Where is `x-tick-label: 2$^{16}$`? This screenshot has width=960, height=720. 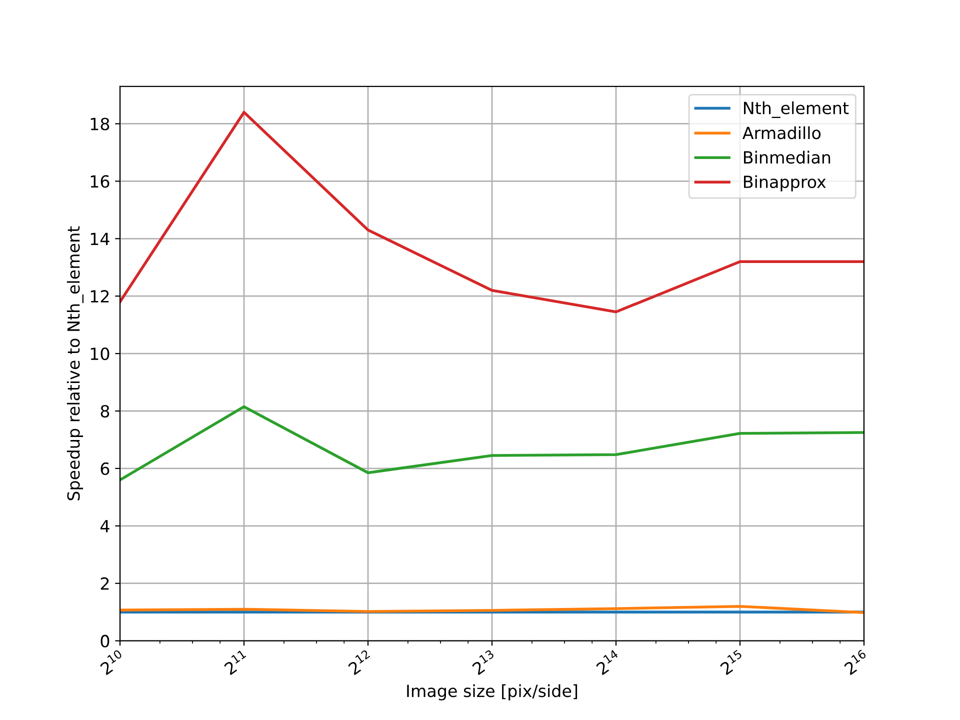 x-tick-label: 2$^{16}$ is located at coordinates (856, 662).